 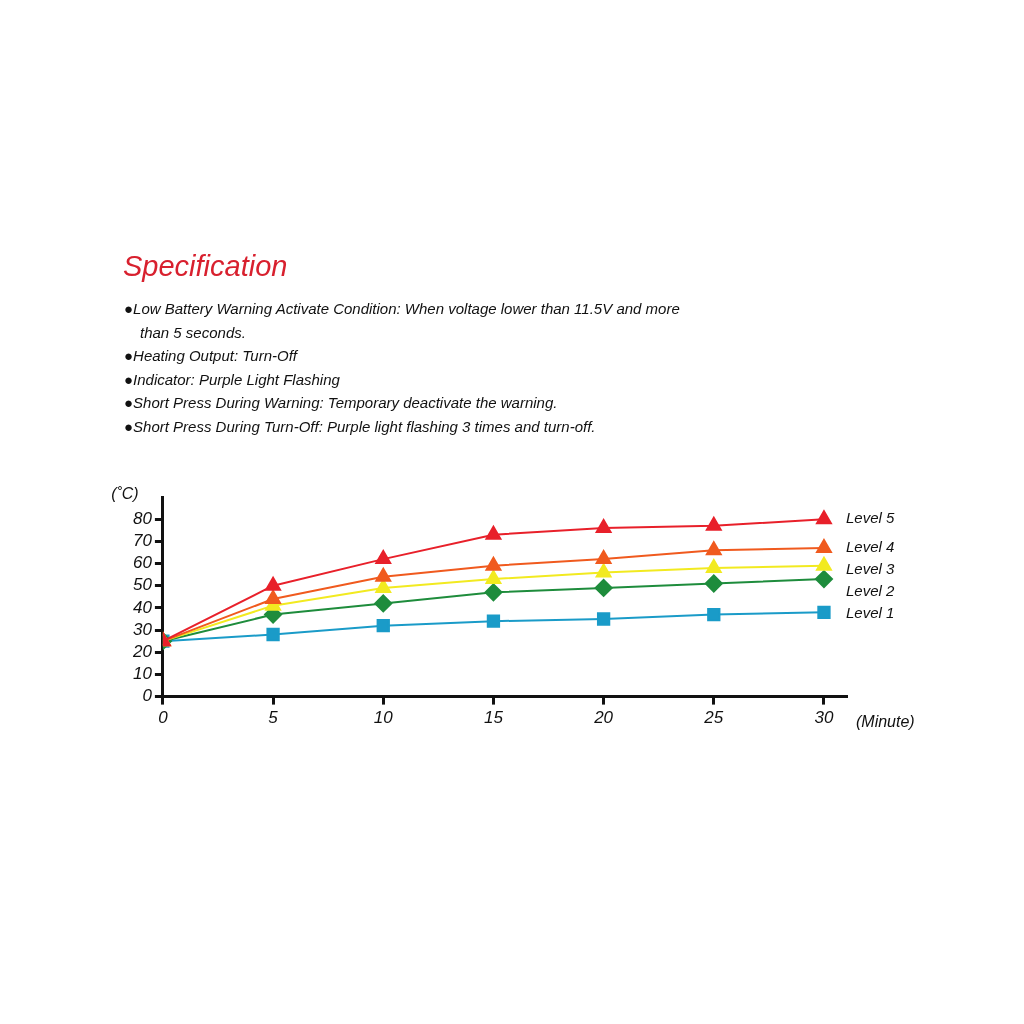 What do you see at coordinates (142, 629) in the screenshot?
I see `y-tick-label: 30` at bounding box center [142, 629].